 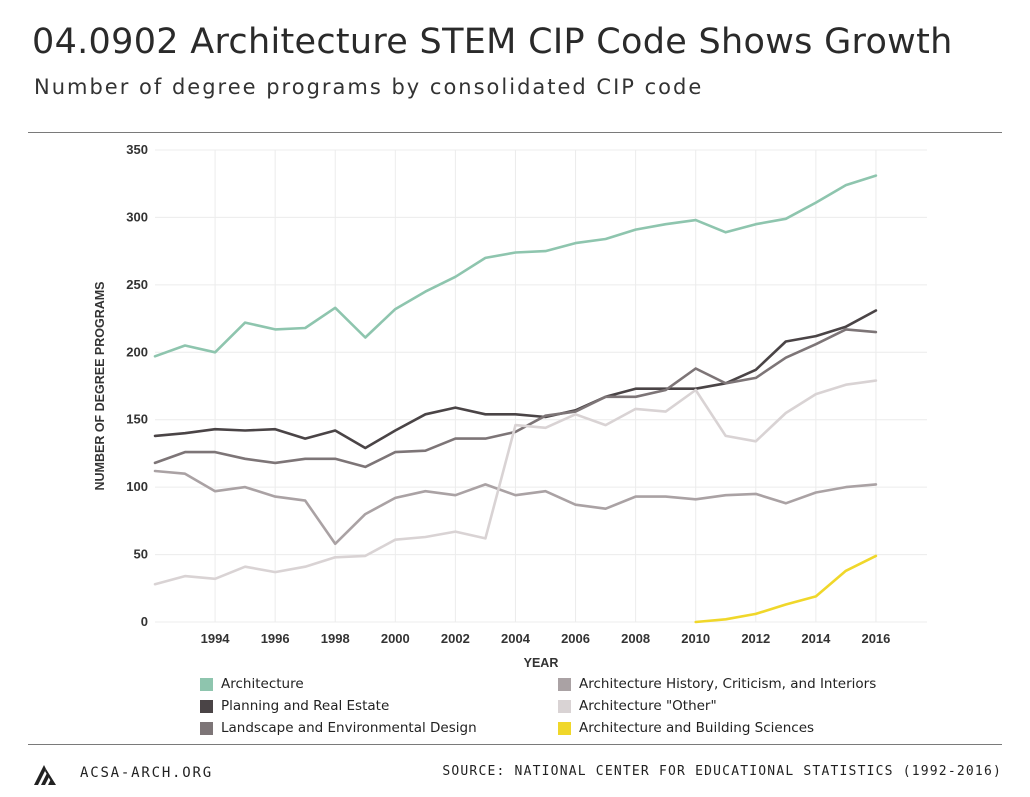 What do you see at coordinates (515, 744) in the screenshot?
I see `bottom-divider` at bounding box center [515, 744].